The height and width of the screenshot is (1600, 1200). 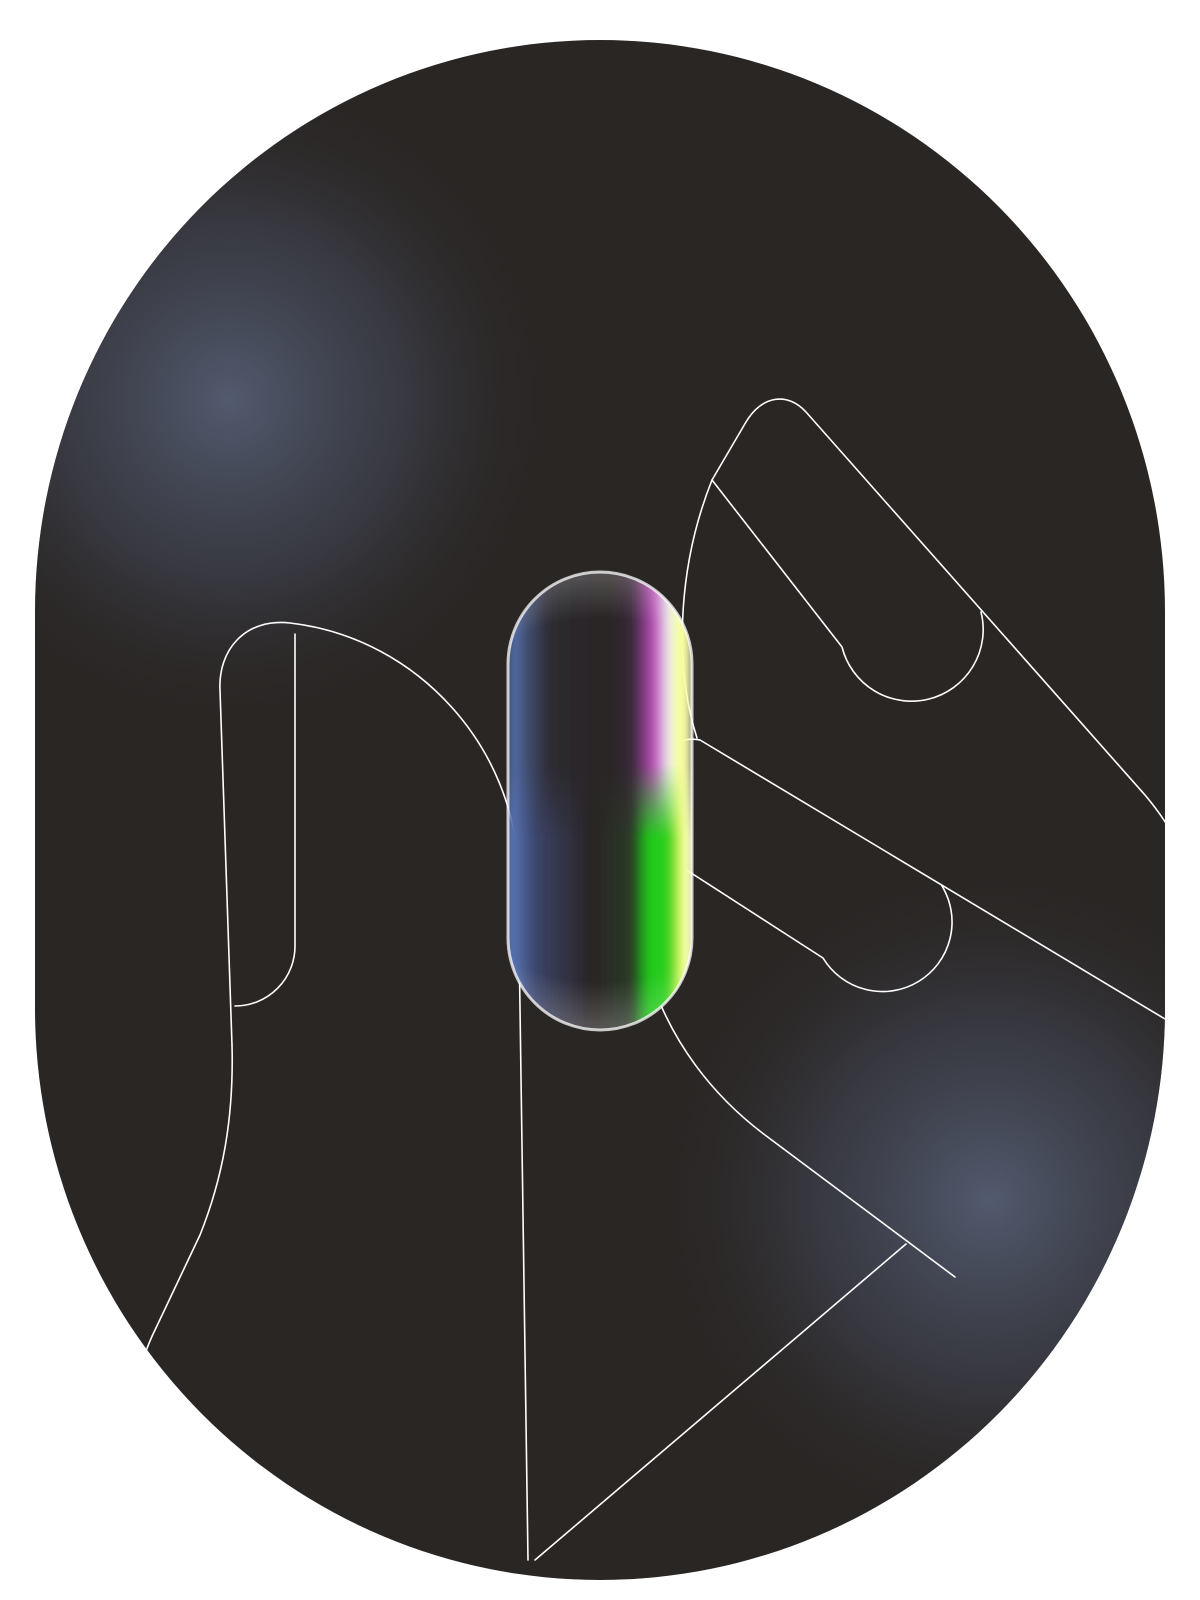 I want to click on right-hand-wrist-line, so click(x=720, y=1402).